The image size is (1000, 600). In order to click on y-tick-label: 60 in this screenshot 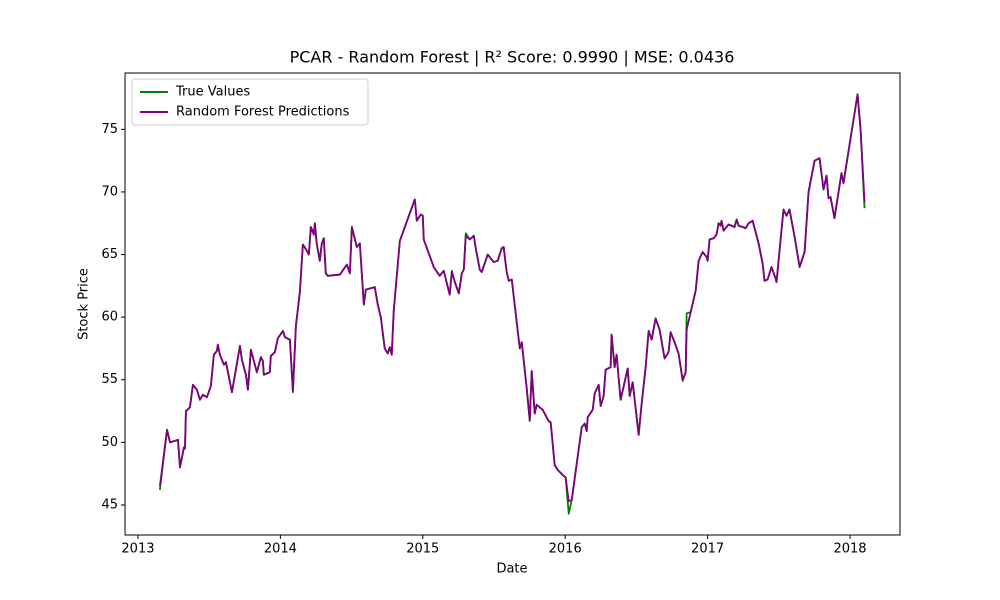, I will do `click(109, 317)`.